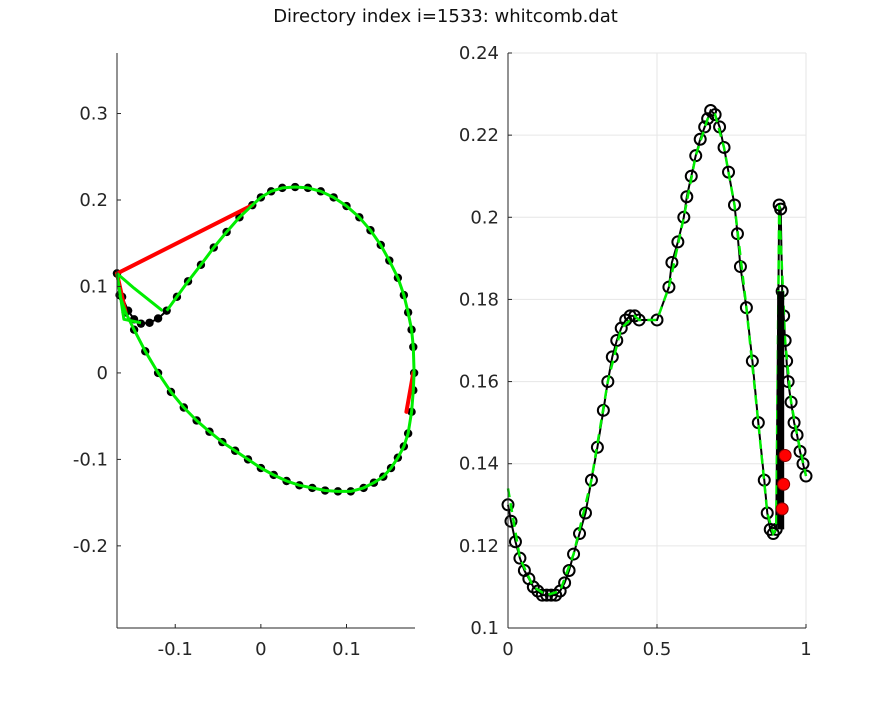  What do you see at coordinates (93, 114) in the screenshot?
I see `left-y-tick-label: 0.3` at bounding box center [93, 114].